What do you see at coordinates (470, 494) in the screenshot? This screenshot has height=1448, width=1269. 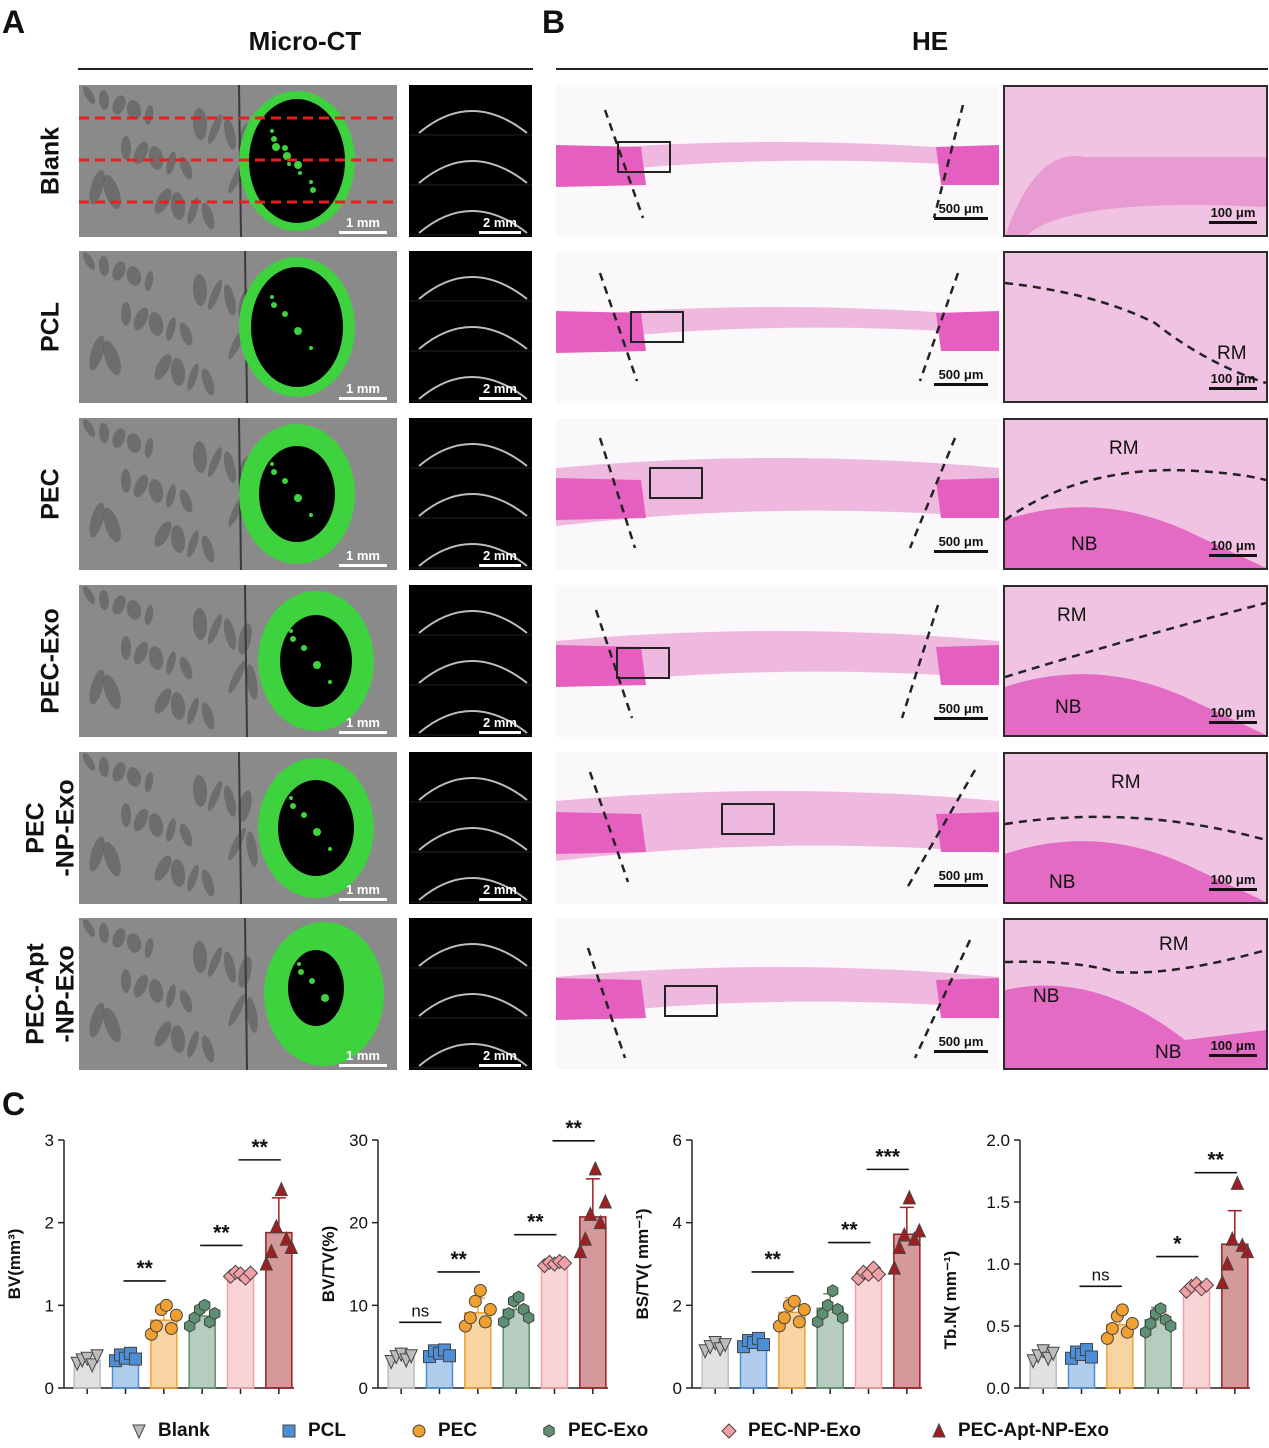 I see `ct-slices-image: 2 mm` at bounding box center [470, 494].